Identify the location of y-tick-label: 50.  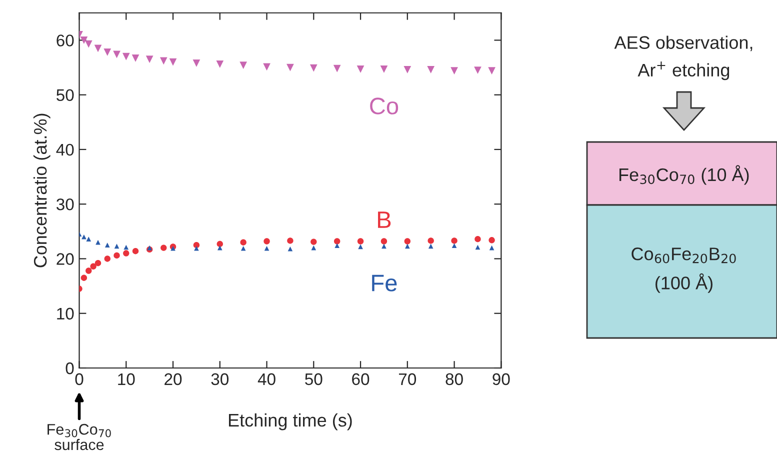
(65, 95).